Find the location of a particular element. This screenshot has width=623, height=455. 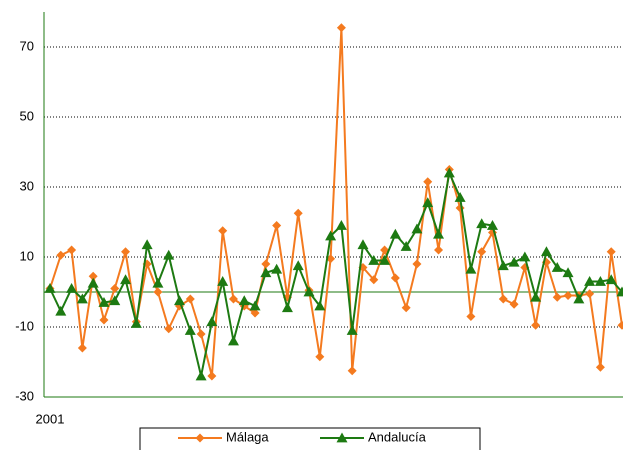

x-tick-label: 2001 is located at coordinates (50, 418).